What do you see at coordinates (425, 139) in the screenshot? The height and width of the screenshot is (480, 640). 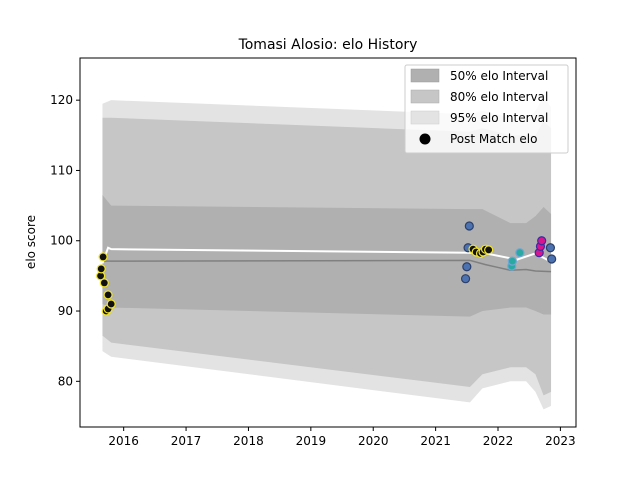 I see `legend-marker-post-match` at bounding box center [425, 139].